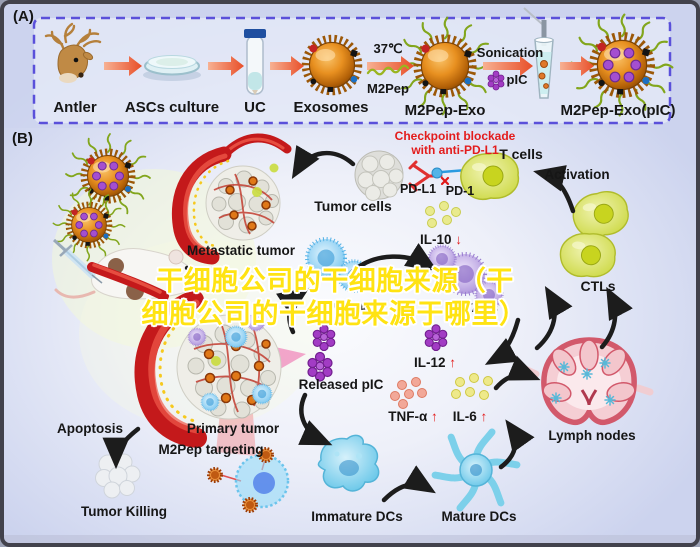 Image resolution: width=700 pixels, height=547 pixels. What do you see at coordinates (516, 444) in the screenshot?
I see `flow-arrow-maturedc-up` at bounding box center [516, 444].